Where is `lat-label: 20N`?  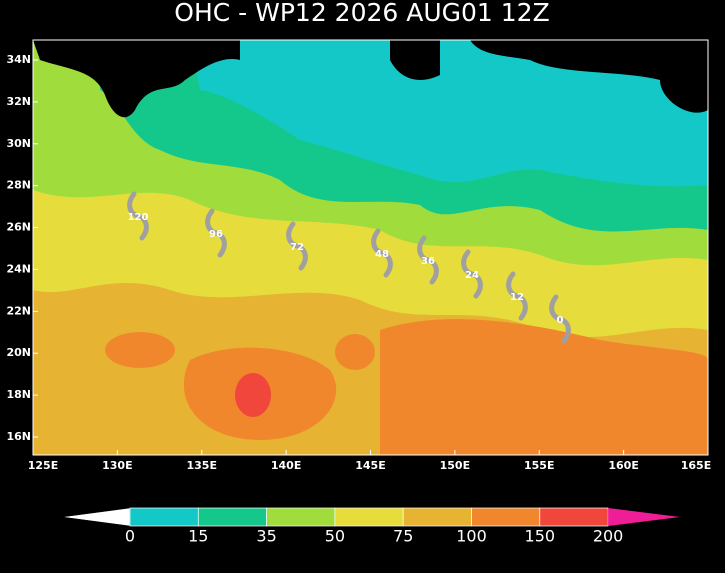 lat-label: 20N is located at coordinates (18, 352).